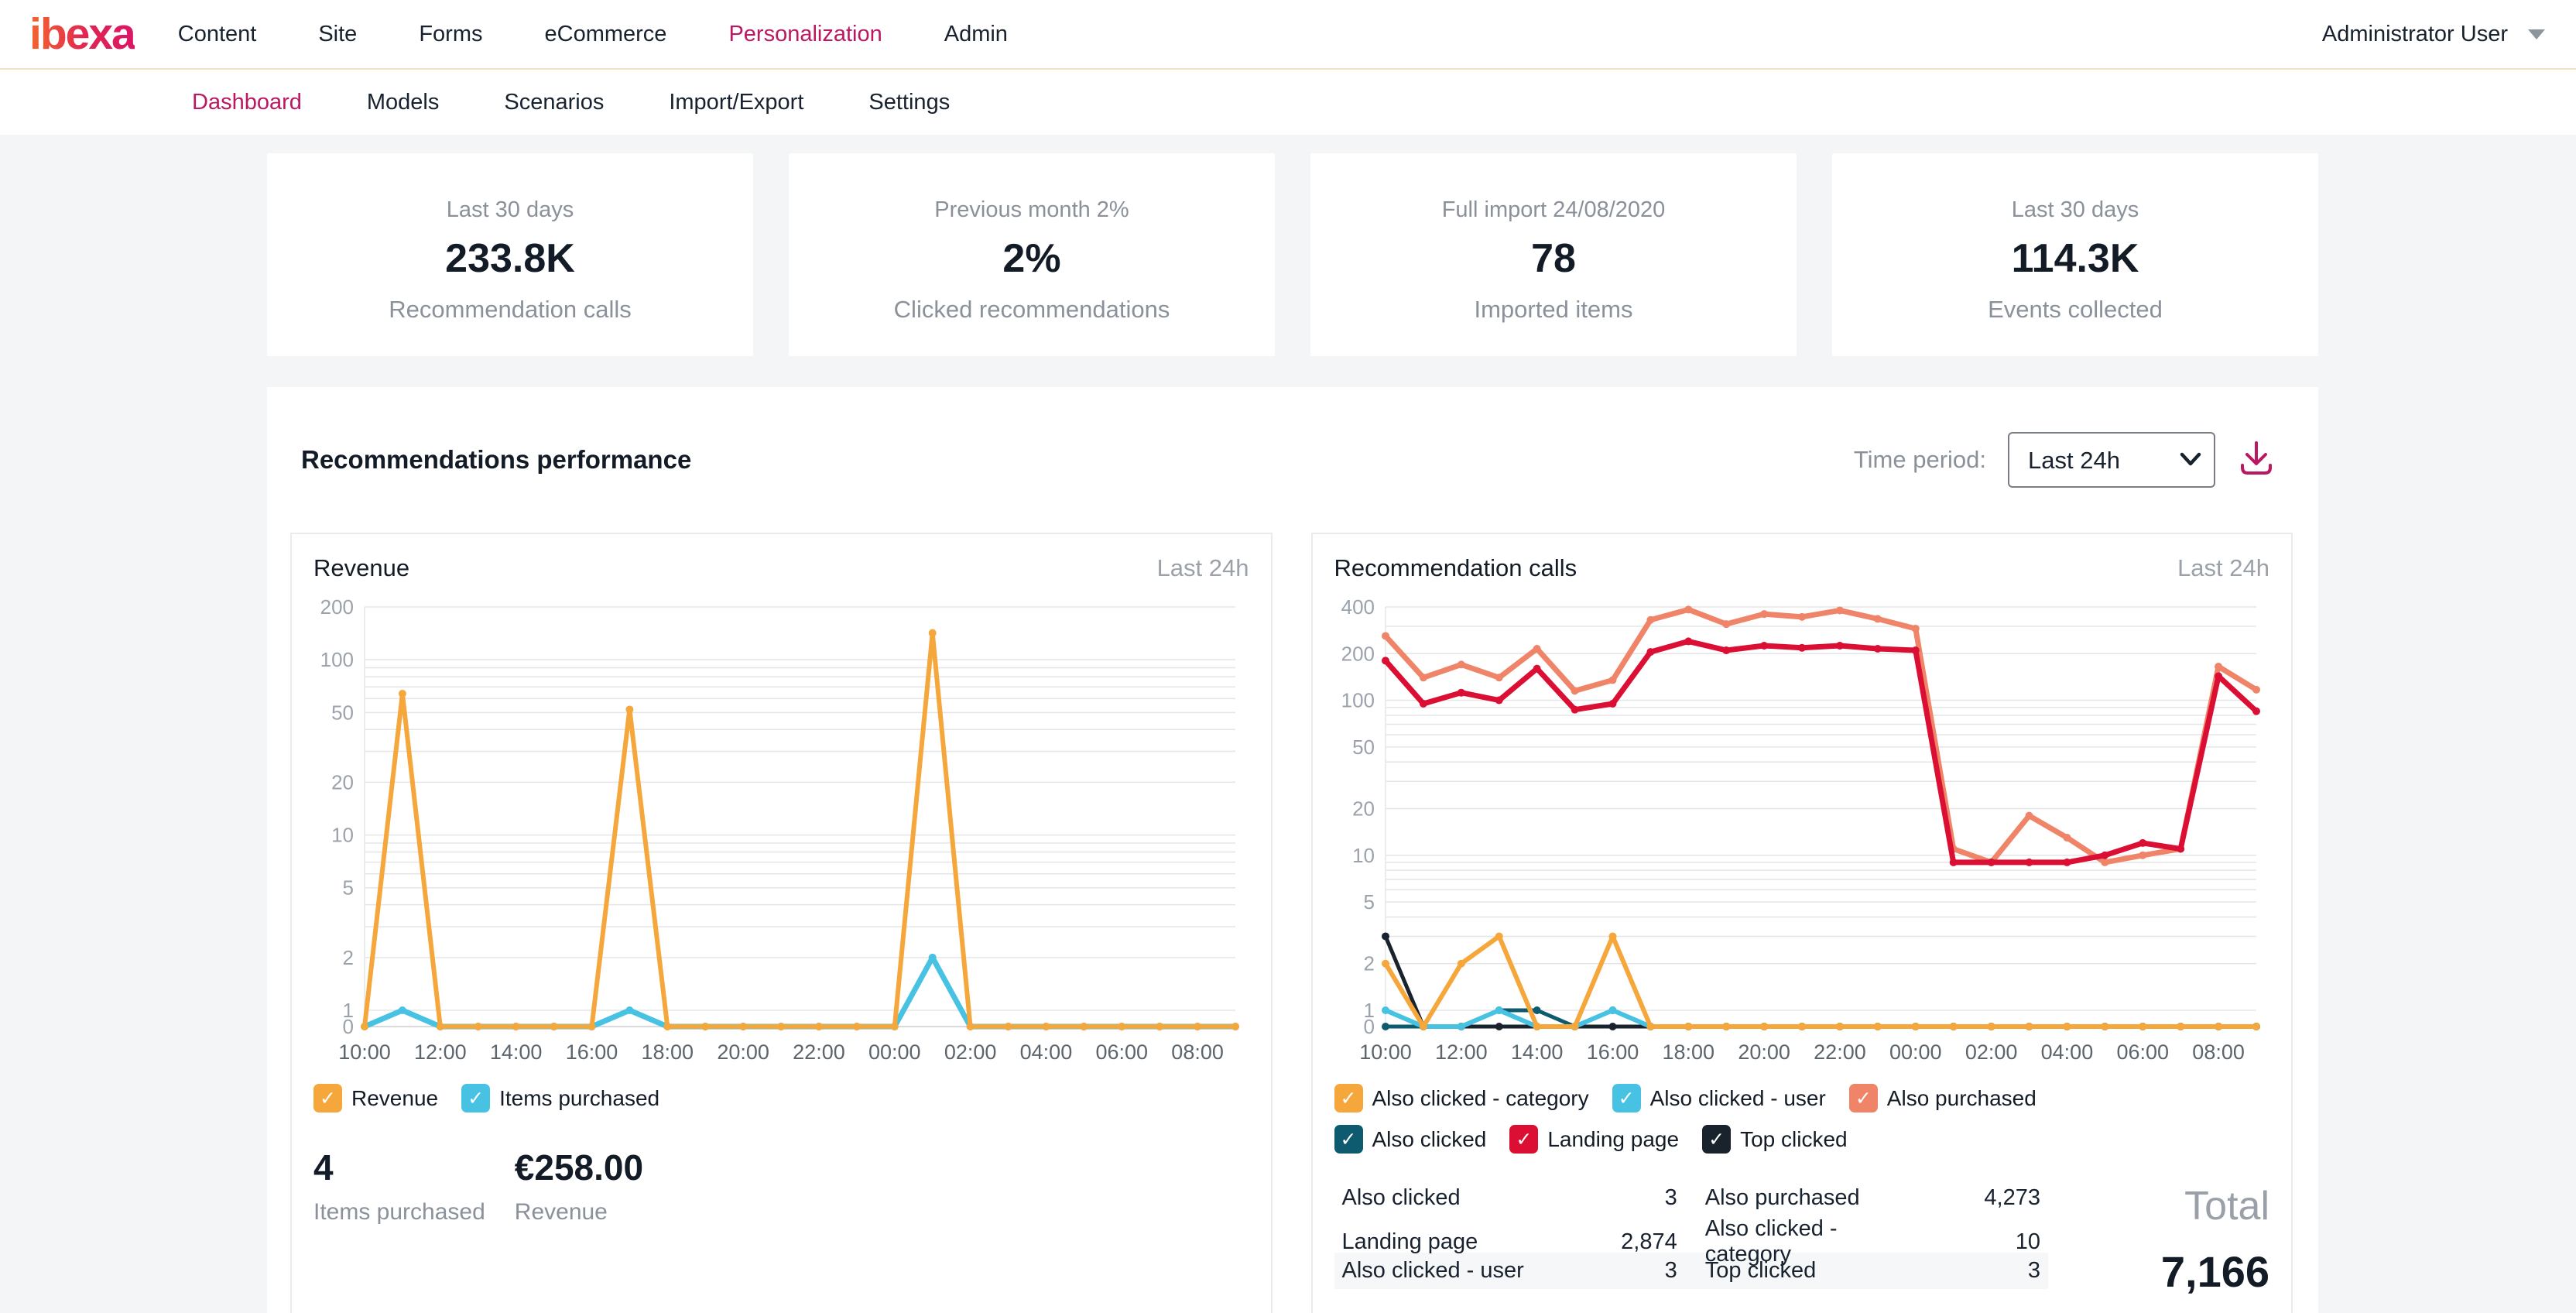  Describe the element at coordinates (1961, 1097) in the screenshot. I see `legend-label: Also purchased` at that location.